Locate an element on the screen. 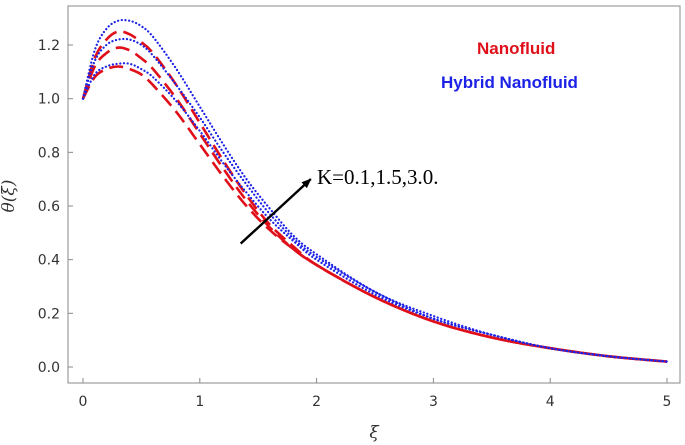 The height and width of the screenshot is (445, 685). x-tick-label: 4 is located at coordinates (550, 402).